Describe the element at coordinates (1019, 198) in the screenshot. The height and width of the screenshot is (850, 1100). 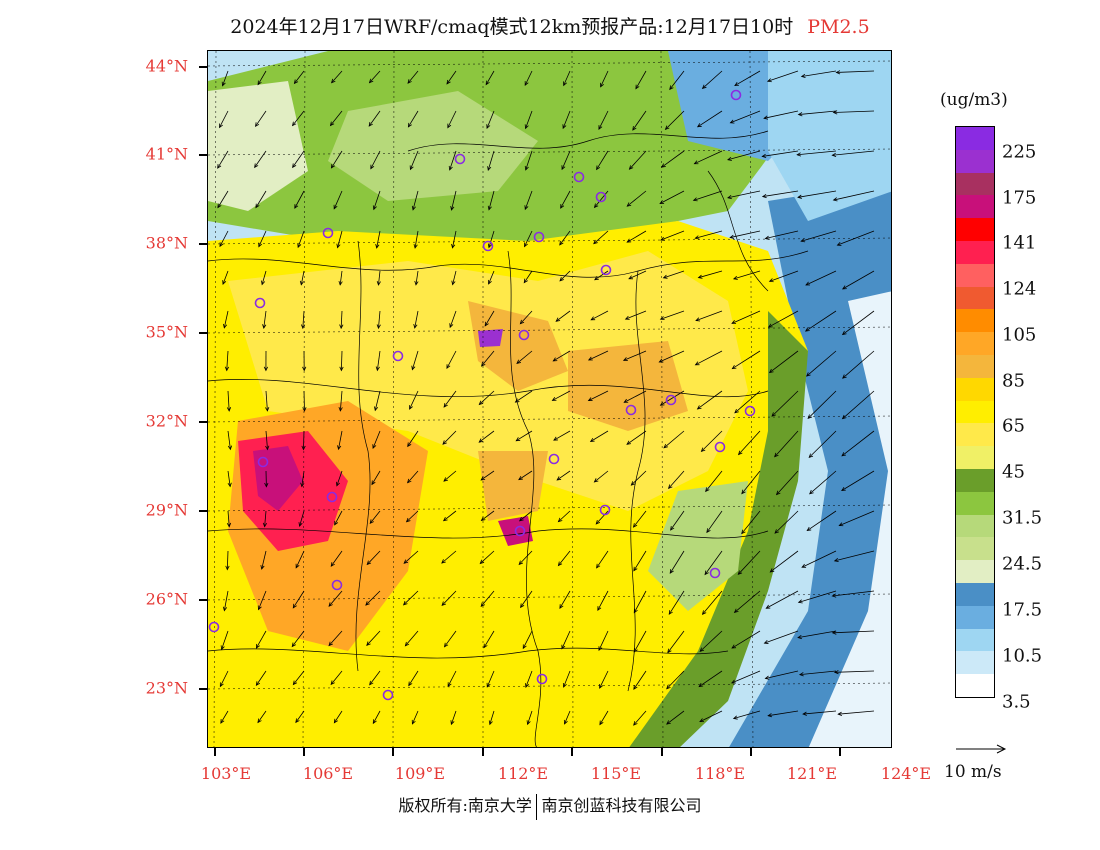
I see `legend-label: 175` at that location.